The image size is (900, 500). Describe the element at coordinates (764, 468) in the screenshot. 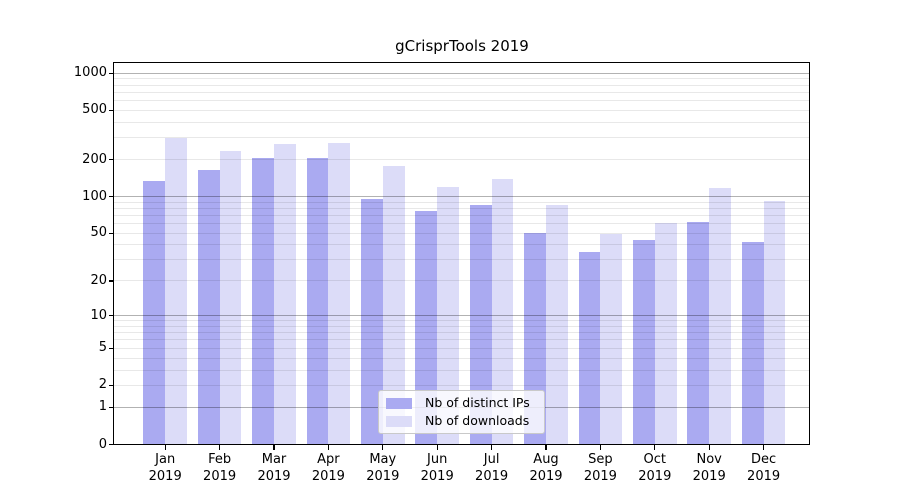

I see `x-tick-label: Dec 2019` at that location.